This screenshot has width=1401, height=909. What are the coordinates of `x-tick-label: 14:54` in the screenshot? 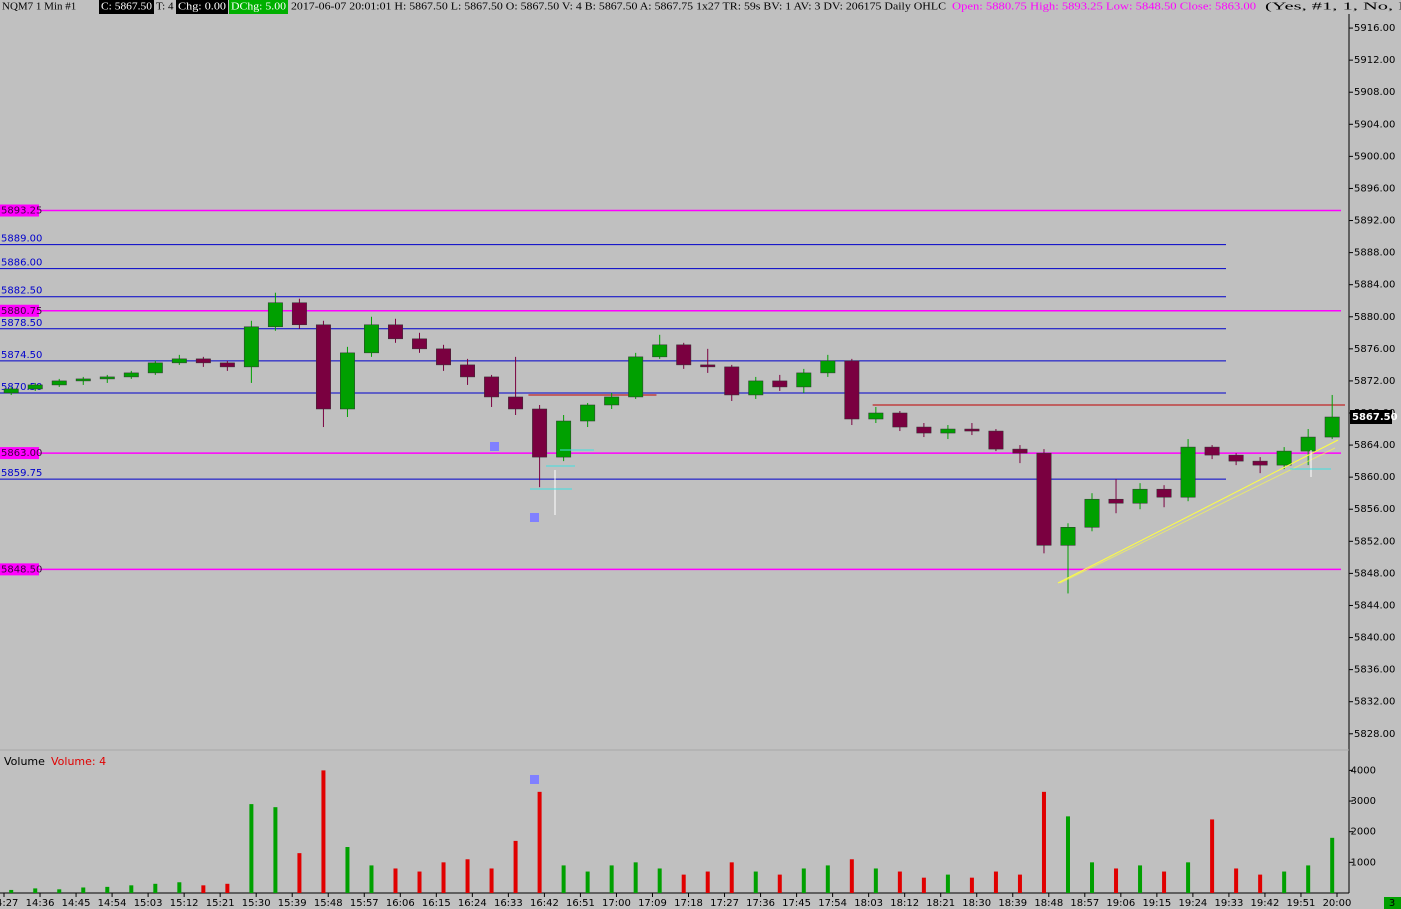 It's located at (112, 903).